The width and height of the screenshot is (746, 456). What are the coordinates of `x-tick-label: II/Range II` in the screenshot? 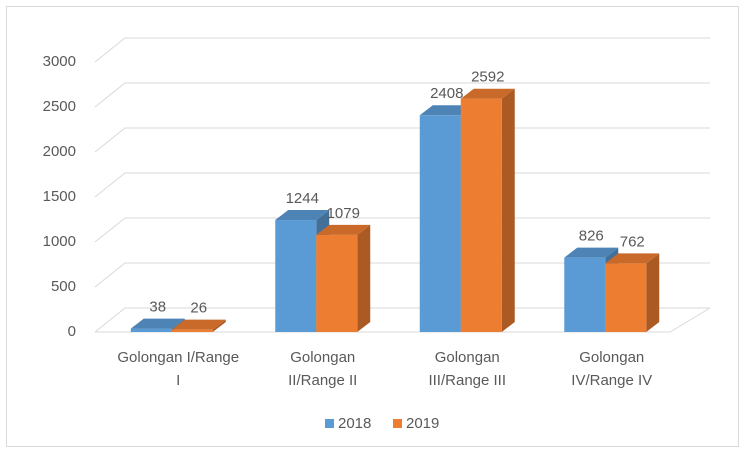 It's located at (322, 380).